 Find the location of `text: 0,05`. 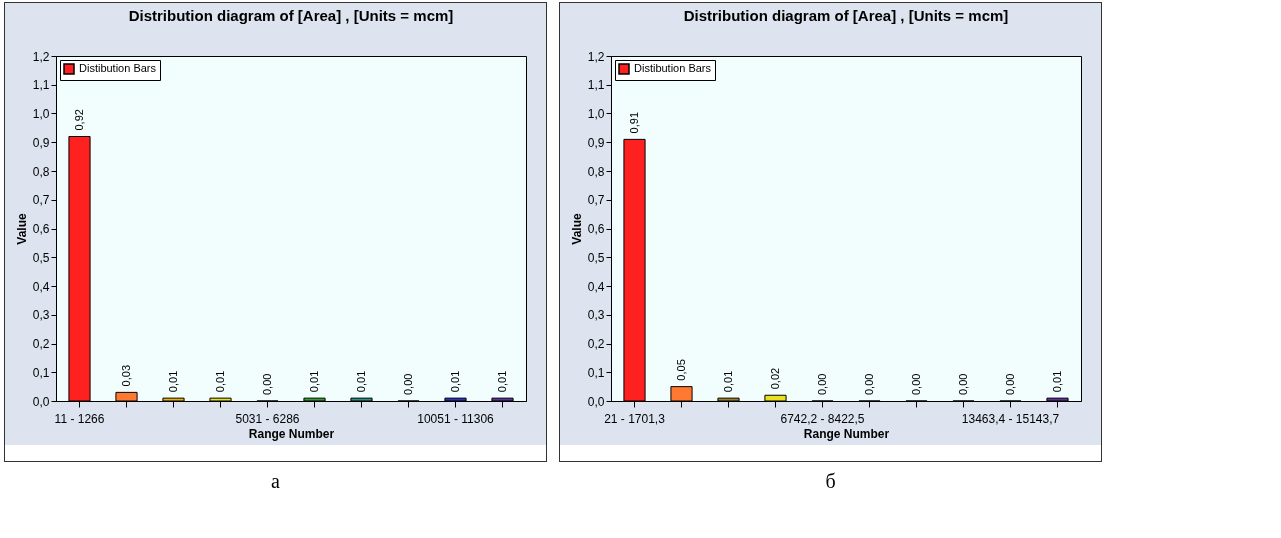

text: 0,05 is located at coordinates (680, 370).